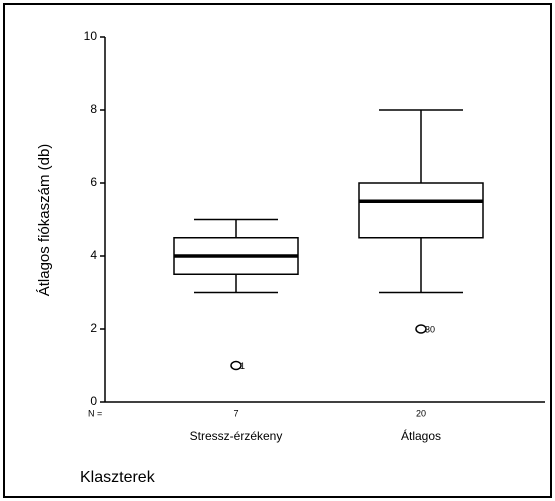 The height and width of the screenshot is (501, 555). Describe the element at coordinates (236, 436) in the screenshot. I see `x-tick-label: Stressz-érzékeny` at that location.